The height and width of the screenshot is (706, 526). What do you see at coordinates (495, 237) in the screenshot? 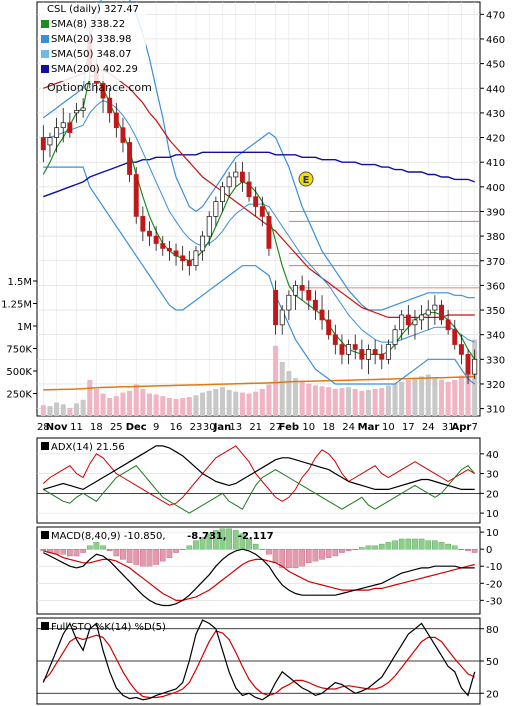
I see `price-y-tick-label: 380` at bounding box center [495, 237].